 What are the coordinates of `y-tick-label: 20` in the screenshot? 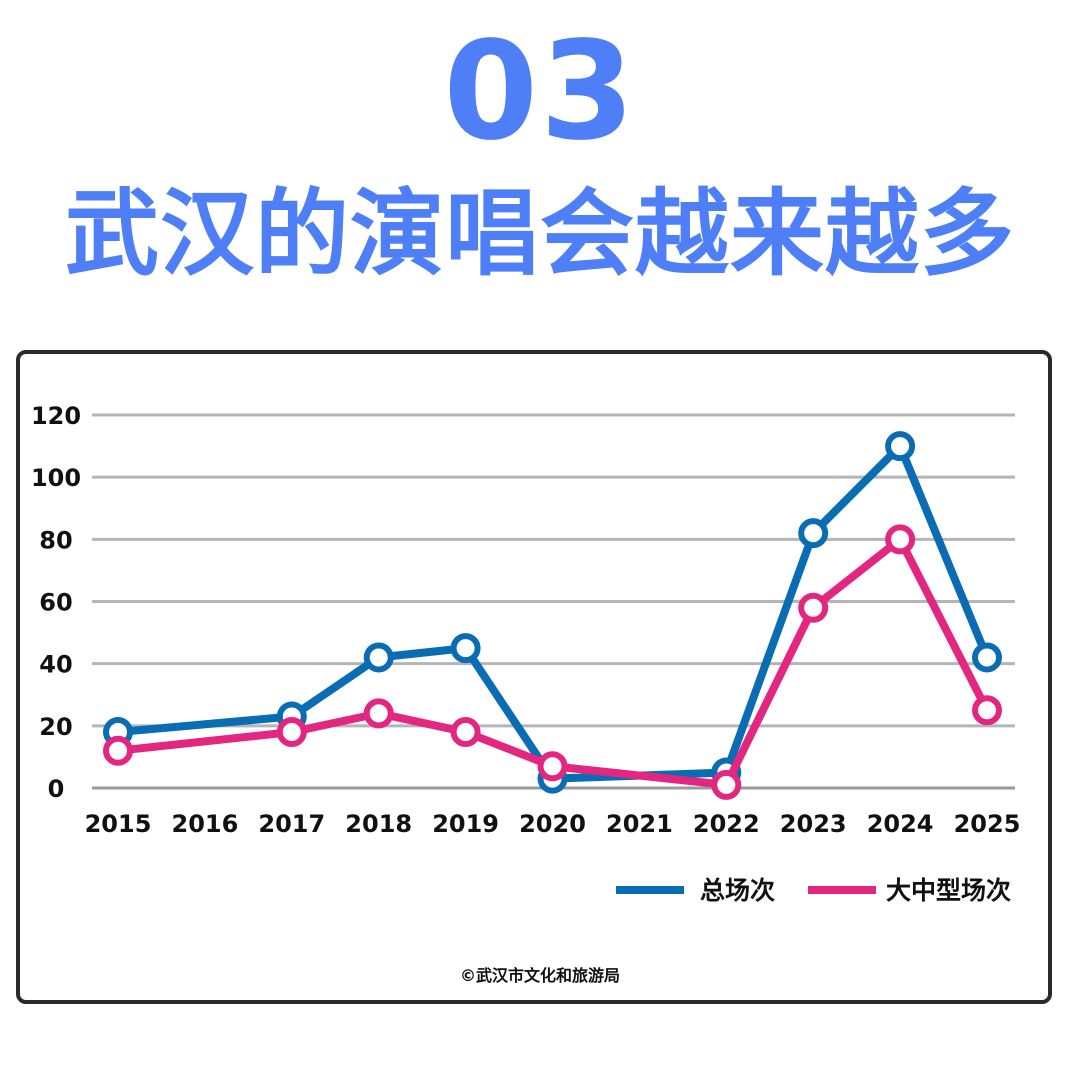 It's located at (55, 727).